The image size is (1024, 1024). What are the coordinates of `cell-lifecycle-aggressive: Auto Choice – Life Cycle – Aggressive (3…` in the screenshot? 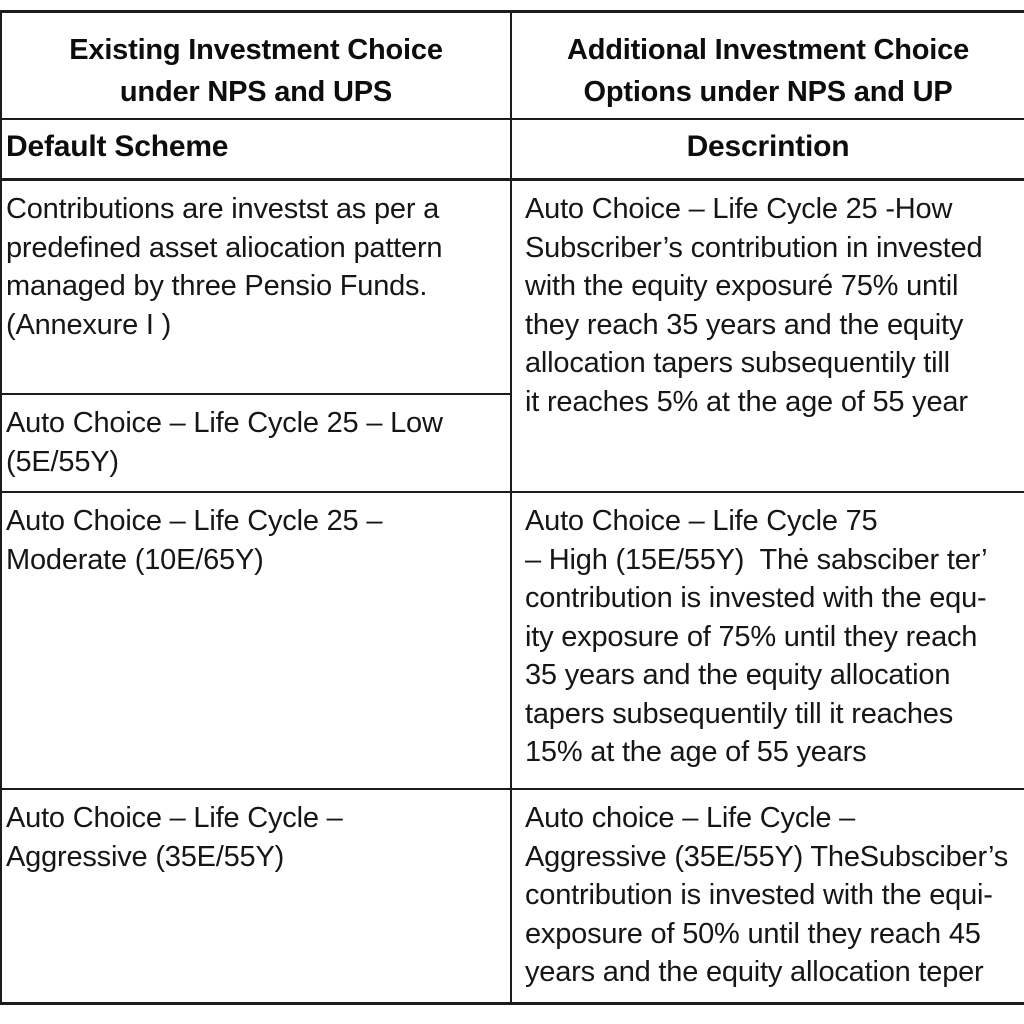 It's located at (256, 896).